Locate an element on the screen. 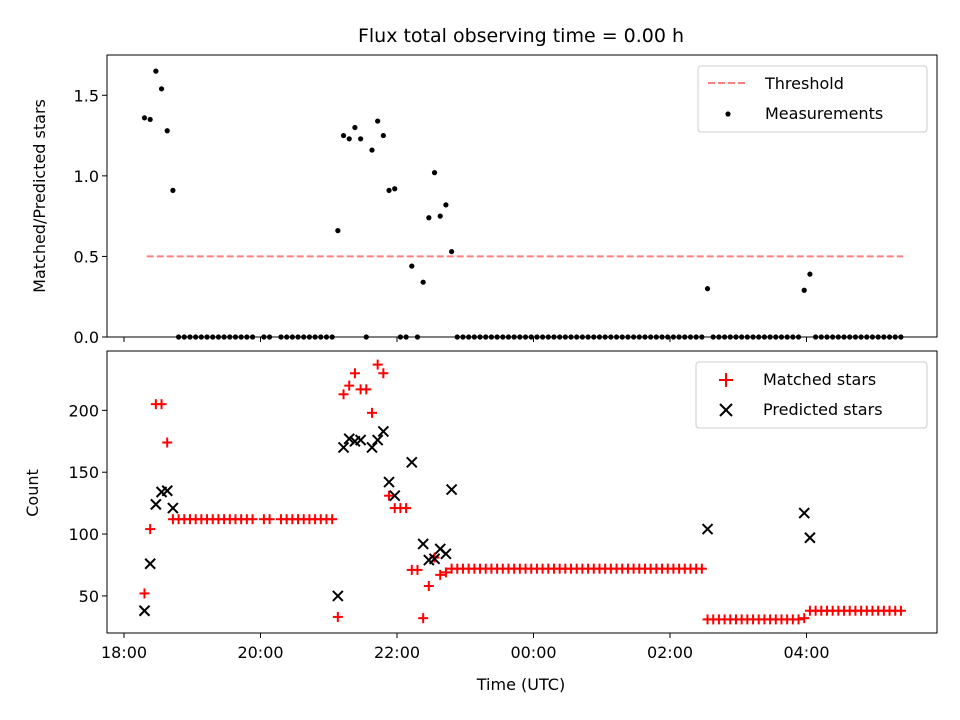  x-tick-label: 00:00 is located at coordinates (533, 652).